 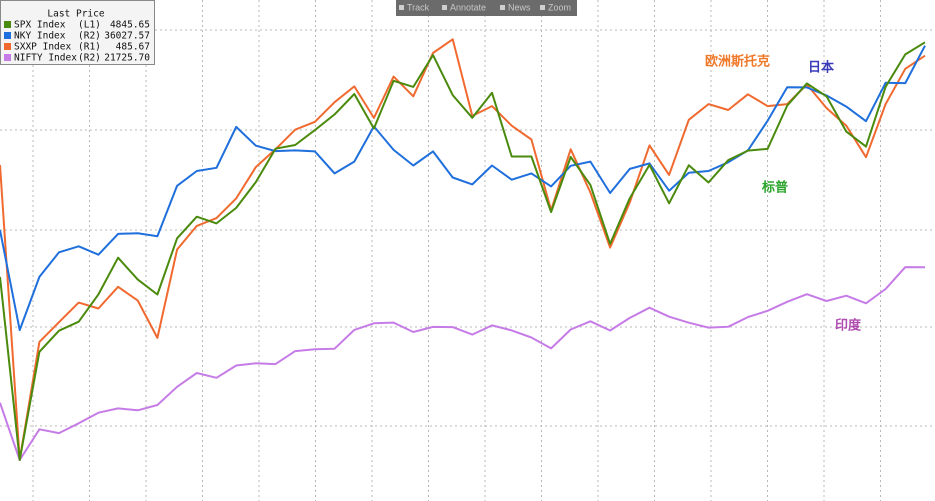 What do you see at coordinates (127, 58) in the screenshot?
I see `legend-last-price: 21725.70` at bounding box center [127, 58].